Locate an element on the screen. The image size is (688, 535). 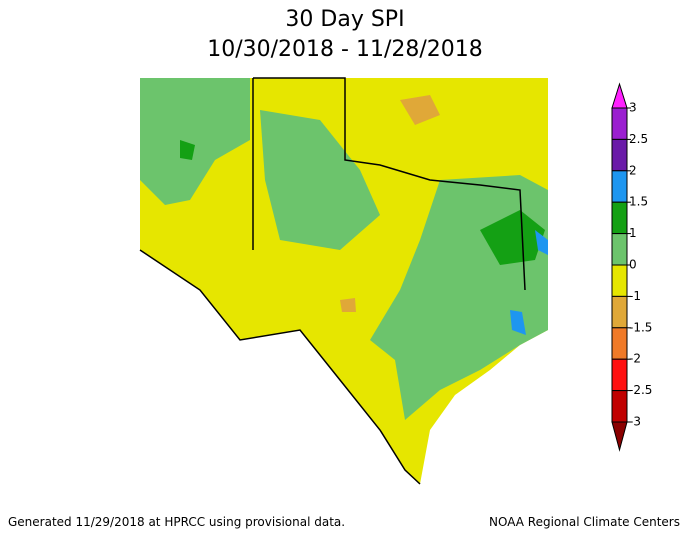
colorbar-tick-label: -1.5 is located at coordinates (640, 327).